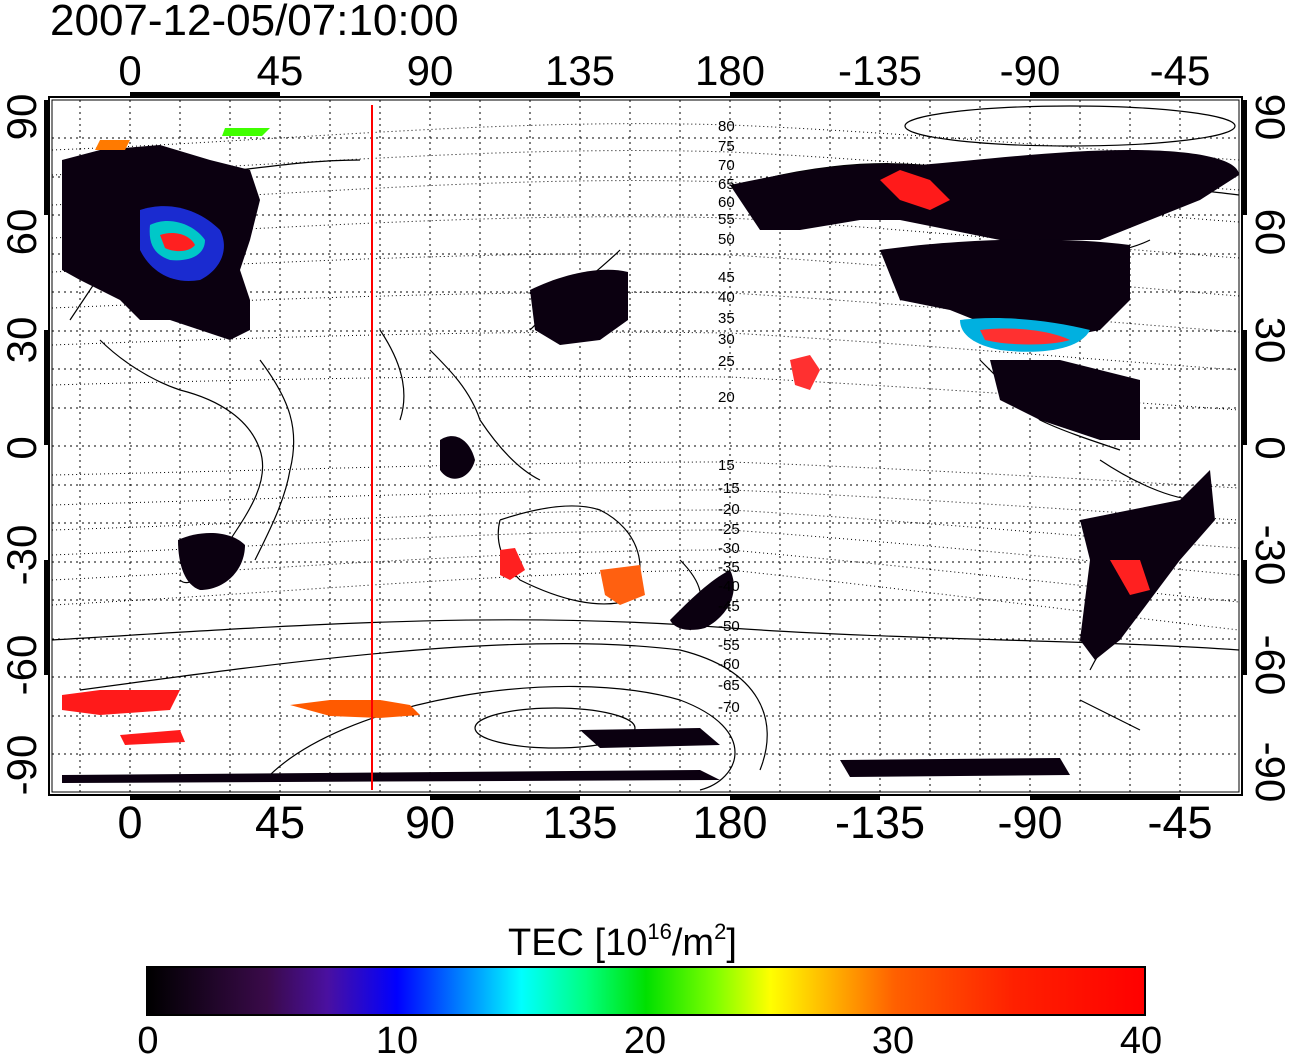 The image size is (1292, 1063). What do you see at coordinates (726, 465) in the screenshot?
I see `contour-label: 15` at bounding box center [726, 465].